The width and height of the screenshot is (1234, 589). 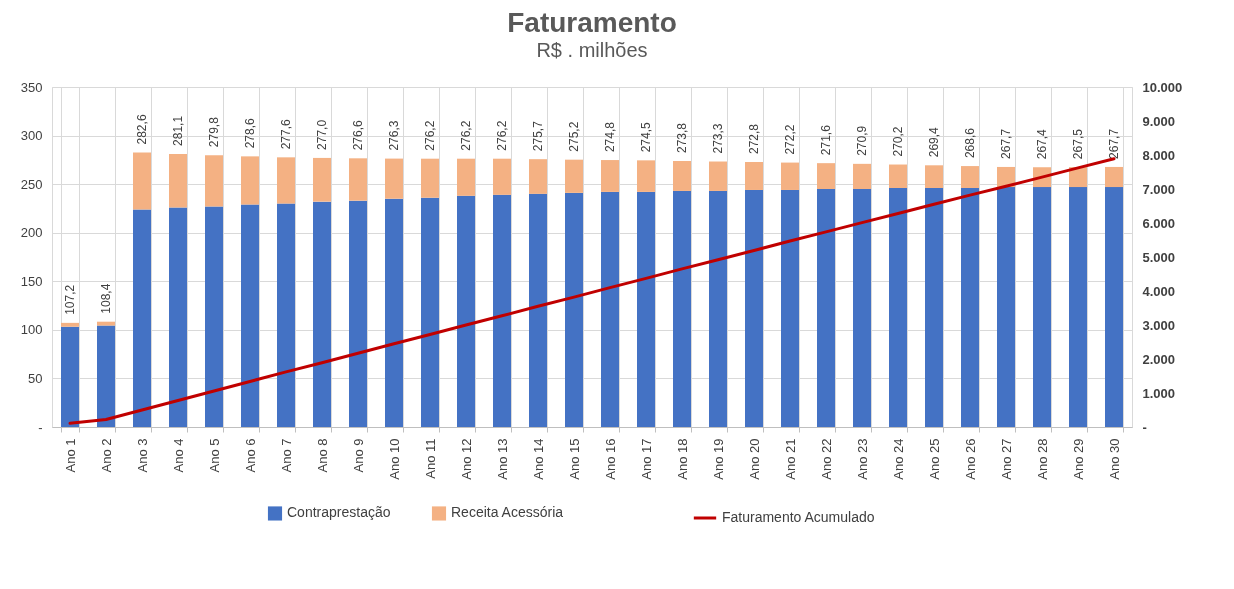 I want to click on x-tick-label: Ano 12, so click(x=466, y=459).